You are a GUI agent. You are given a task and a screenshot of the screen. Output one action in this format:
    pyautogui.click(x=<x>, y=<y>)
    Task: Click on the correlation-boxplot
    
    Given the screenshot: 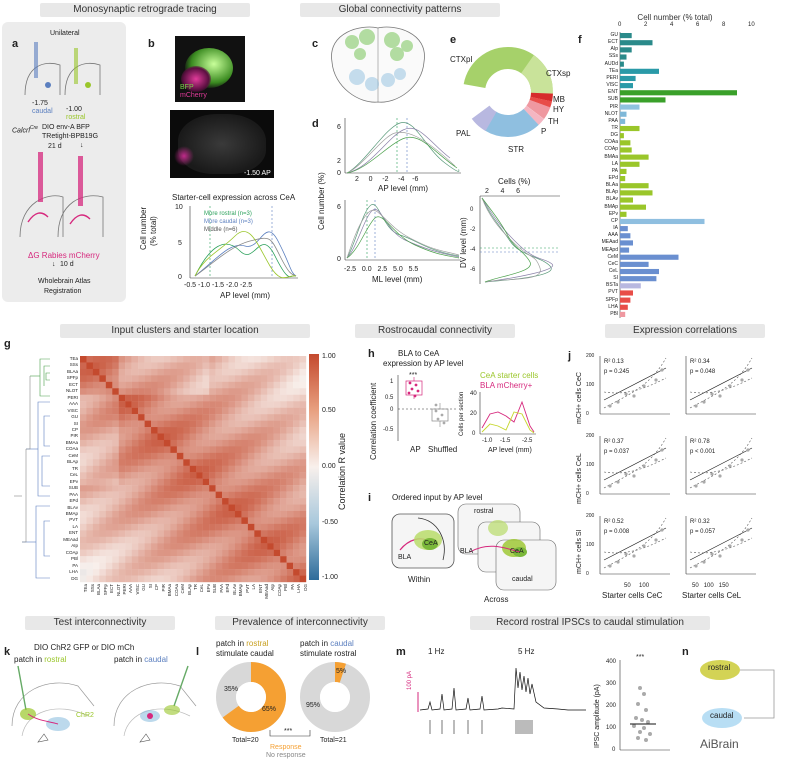 What is the action you would take?
    pyautogui.click(x=426, y=408)
    